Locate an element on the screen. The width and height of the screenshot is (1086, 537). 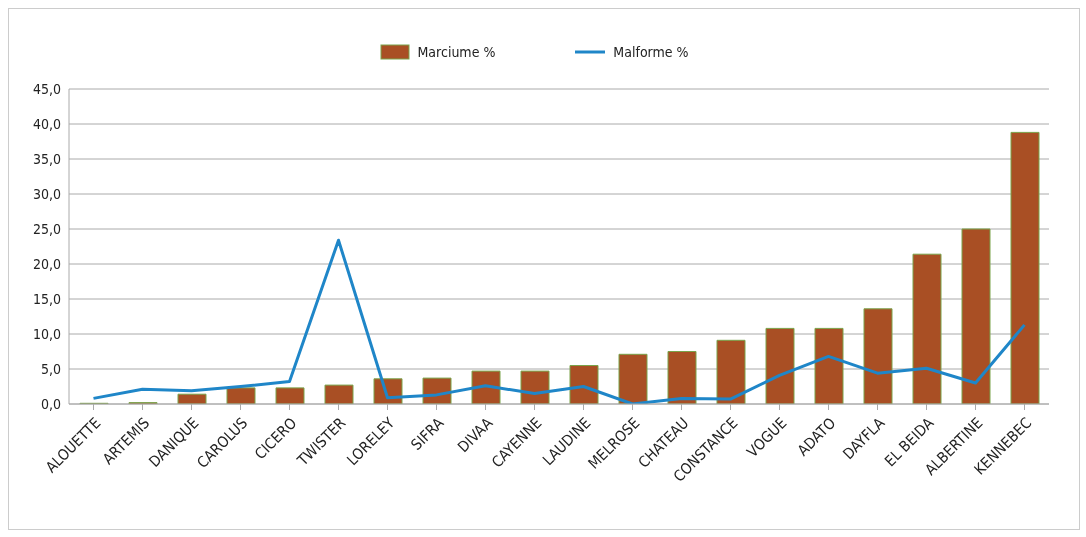
y-tick-label: 45,0 is located at coordinates (46, 88).